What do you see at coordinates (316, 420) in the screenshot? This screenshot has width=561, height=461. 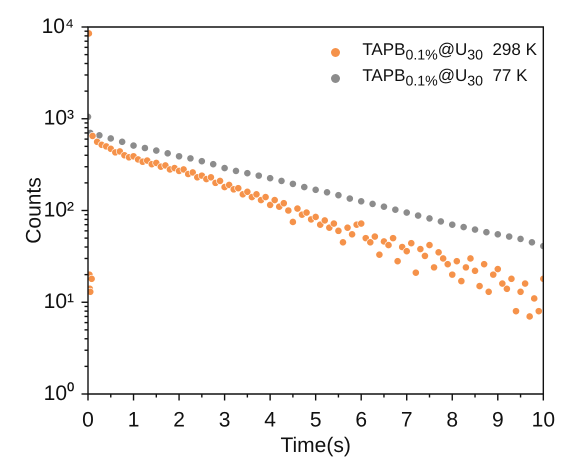 I see `x-tick-label: 5` at bounding box center [316, 420].